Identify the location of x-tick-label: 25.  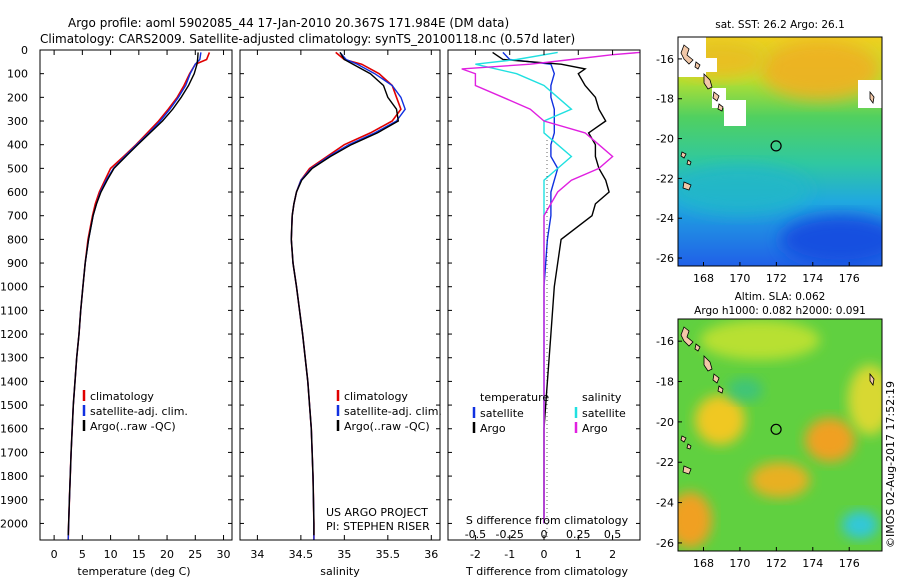
(195, 554).